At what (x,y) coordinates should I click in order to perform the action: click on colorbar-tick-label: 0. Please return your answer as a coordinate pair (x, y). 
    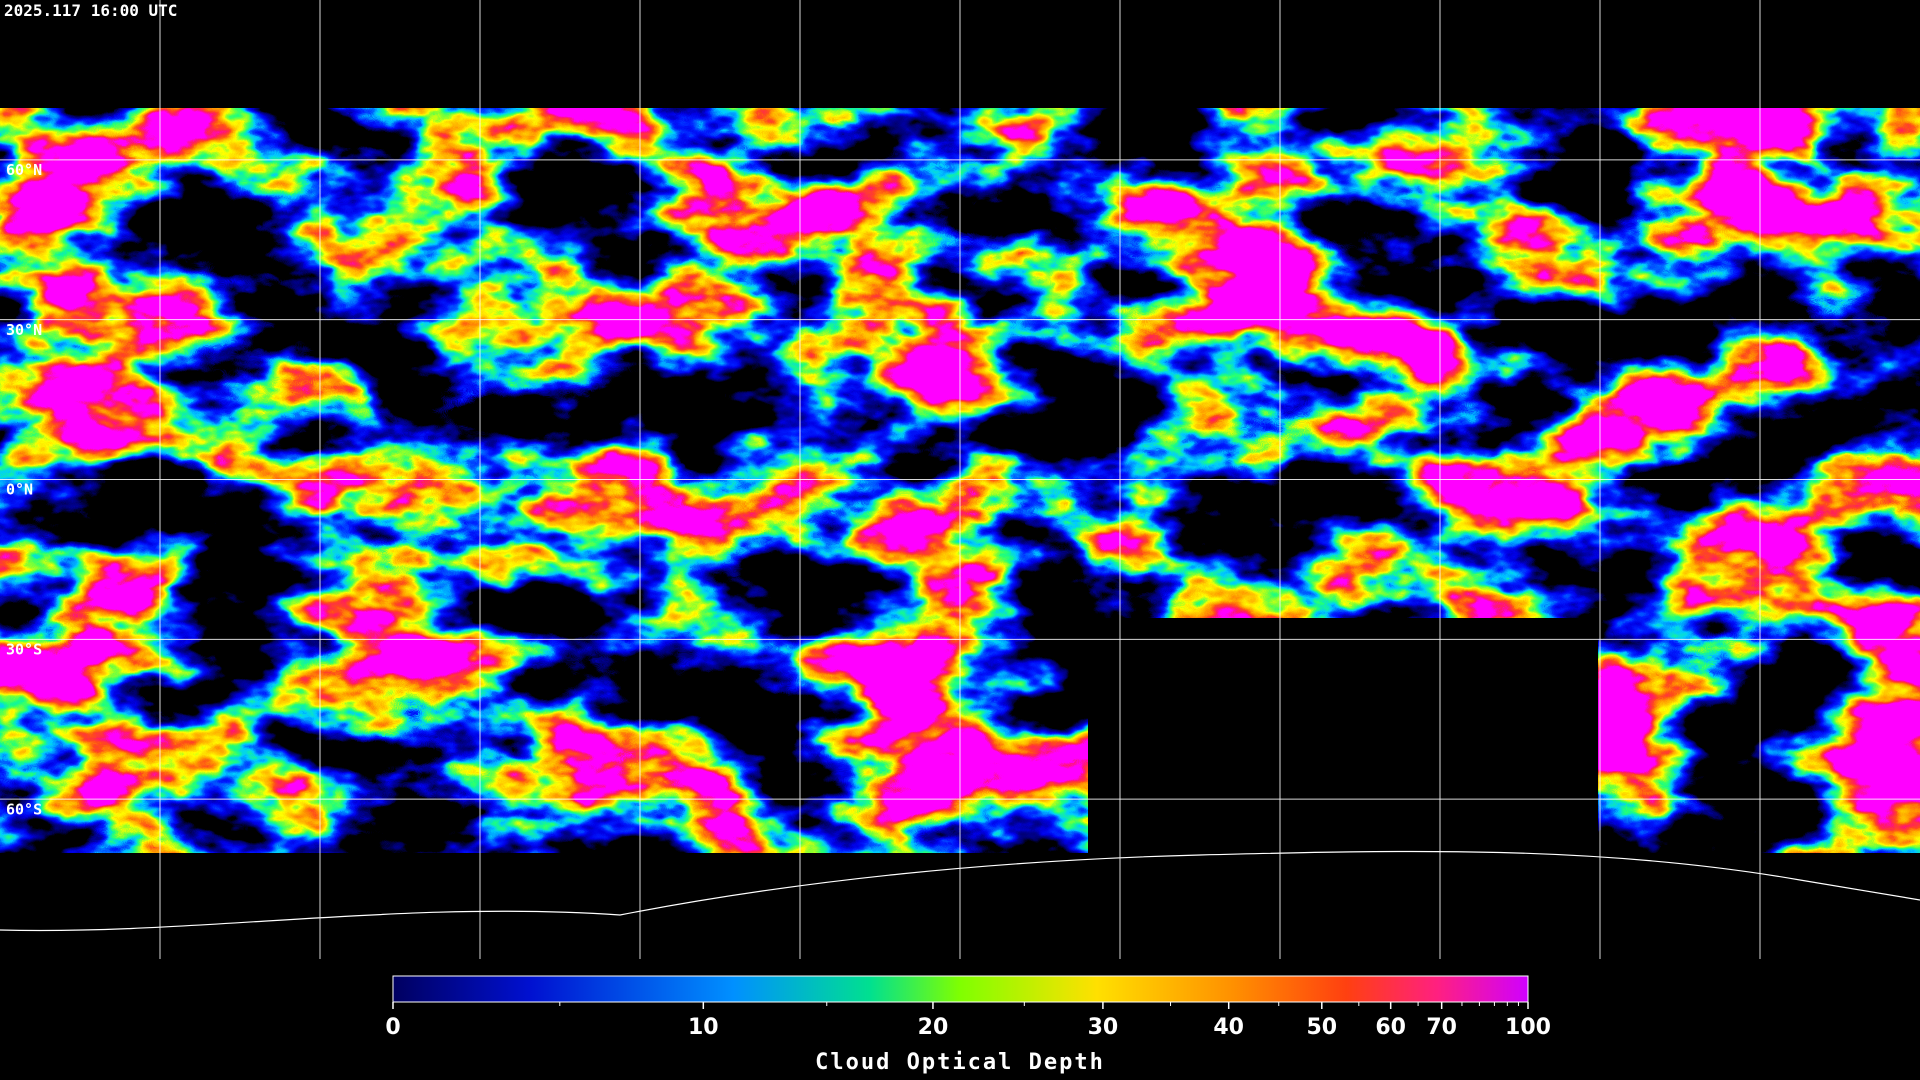
    Looking at the image, I should click on (392, 1027).